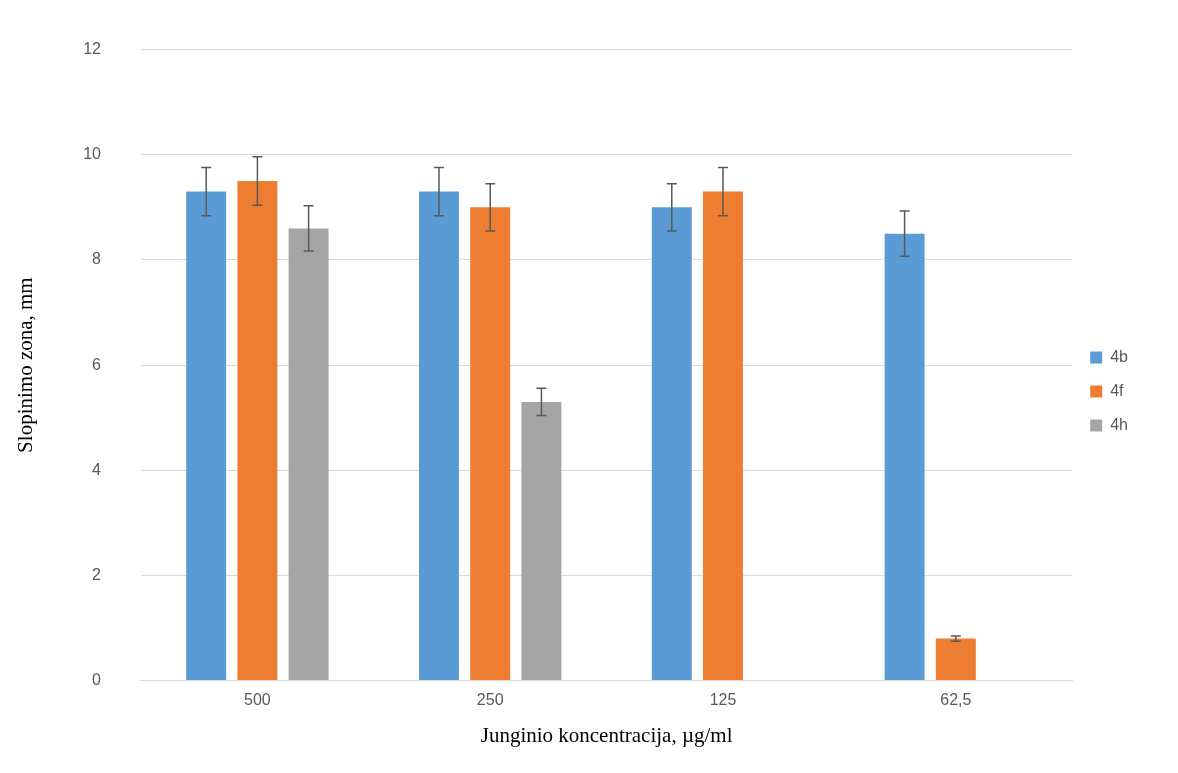  I want to click on legend-label: 4b, so click(1119, 356).